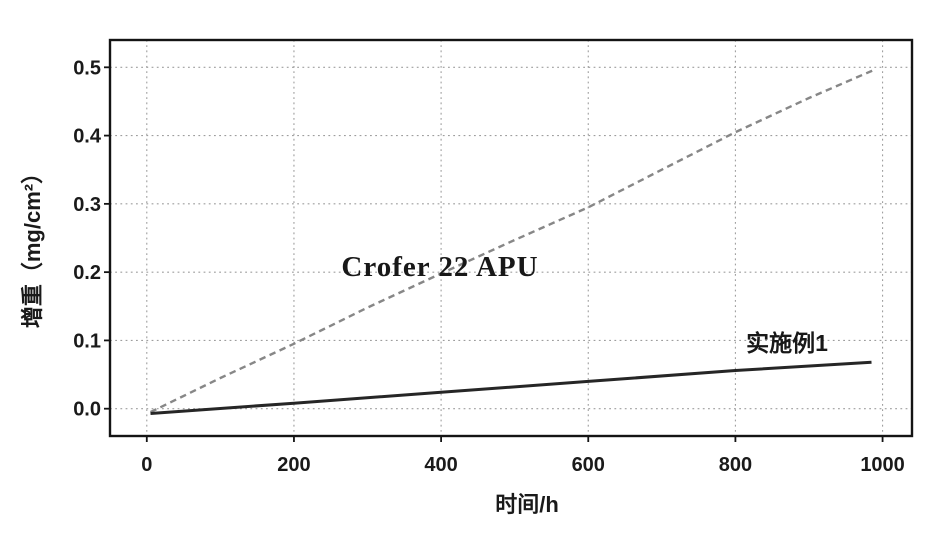 The image size is (934, 552). I want to click on series-label-crofer-22-apu: Crofer 22 APU, so click(439, 267).